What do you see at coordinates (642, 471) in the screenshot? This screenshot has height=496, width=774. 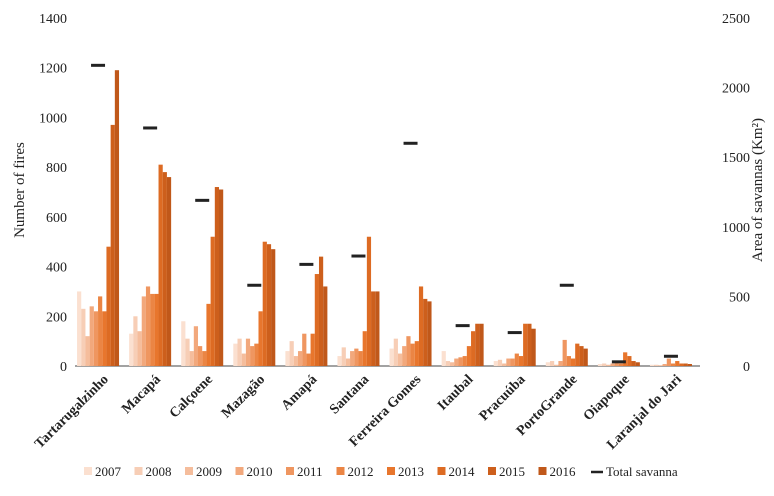 I see `legend-label: Total savanna` at bounding box center [642, 471].